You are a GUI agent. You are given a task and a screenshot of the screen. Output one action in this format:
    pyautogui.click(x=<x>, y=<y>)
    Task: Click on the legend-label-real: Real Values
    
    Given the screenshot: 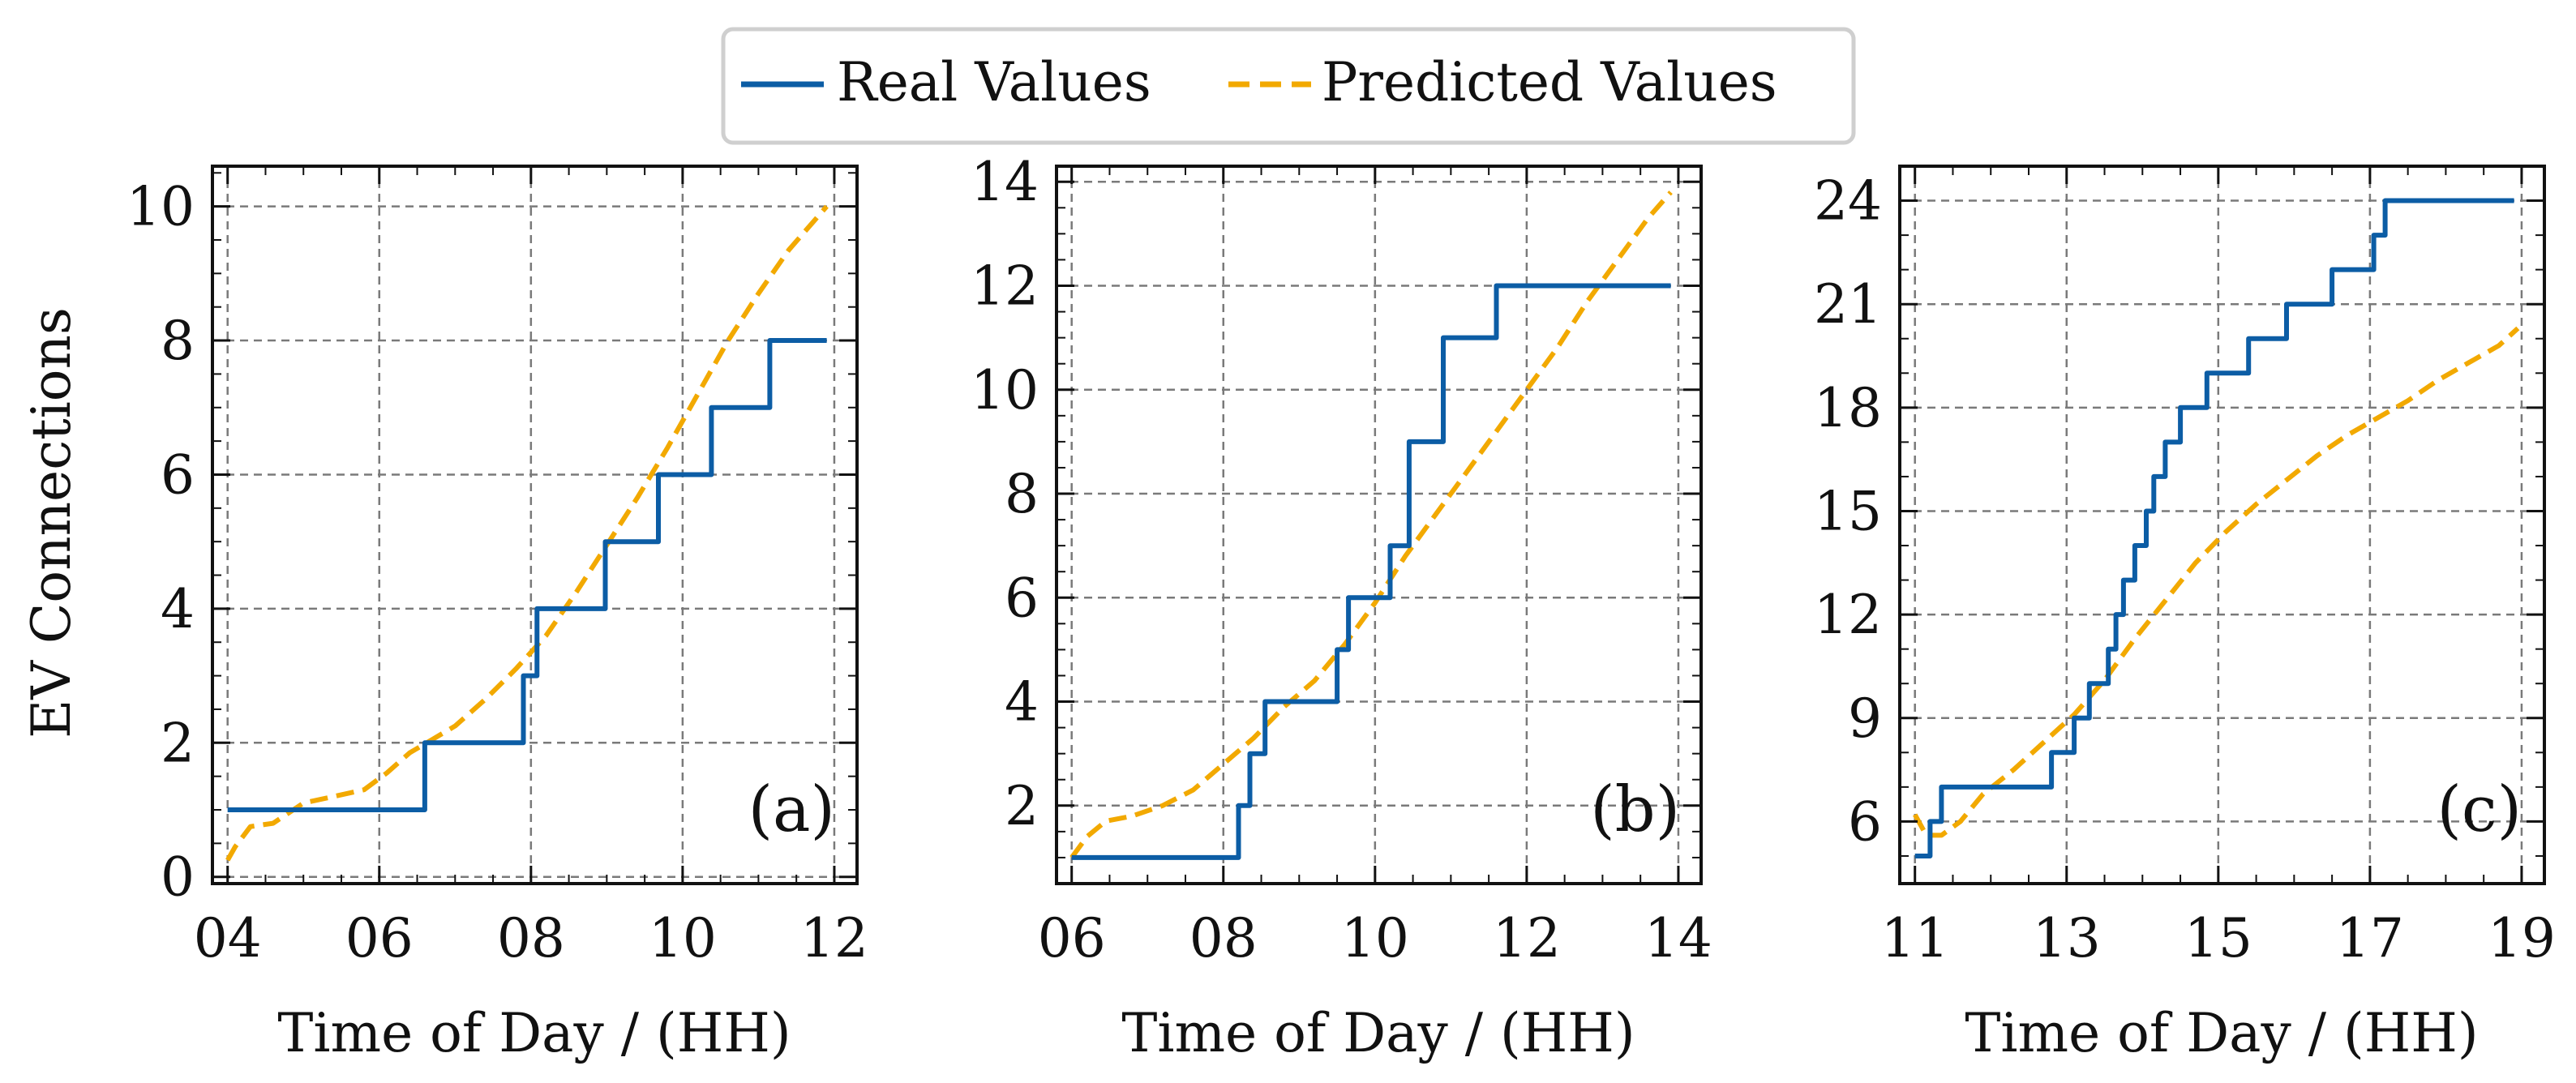 What is the action you would take?
    pyautogui.click(x=994, y=82)
    